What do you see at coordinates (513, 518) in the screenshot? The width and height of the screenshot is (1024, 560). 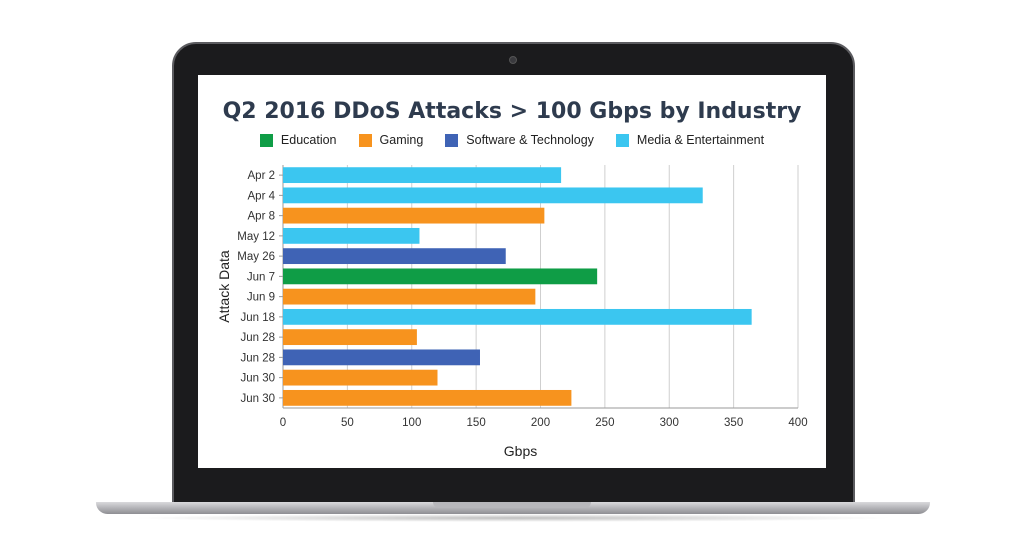 I see `laptop-shadow` at bounding box center [513, 518].